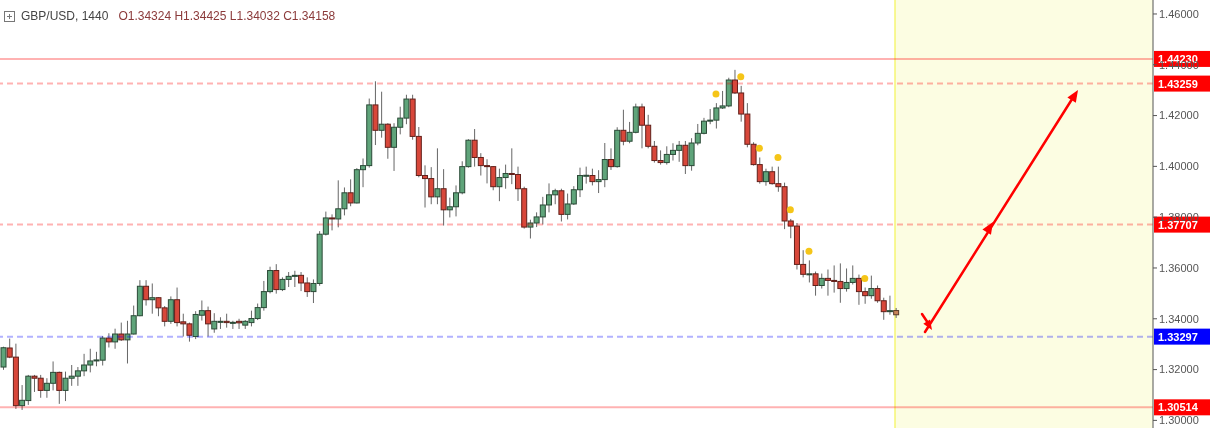 This screenshot has width=1213, height=428. I want to click on ref-line-label: 1.30514, so click(1178, 407).